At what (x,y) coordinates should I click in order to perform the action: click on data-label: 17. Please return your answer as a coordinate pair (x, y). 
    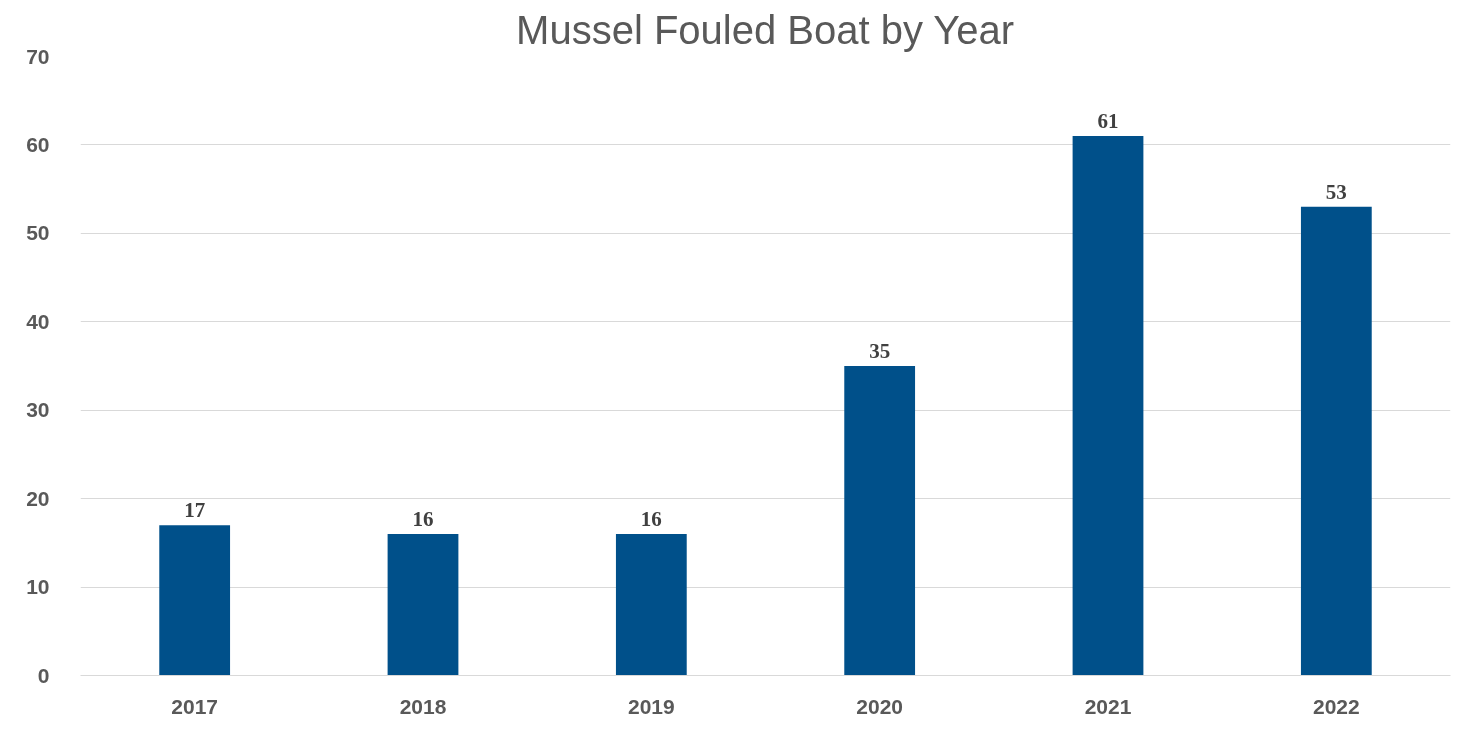
    Looking at the image, I should click on (195, 510).